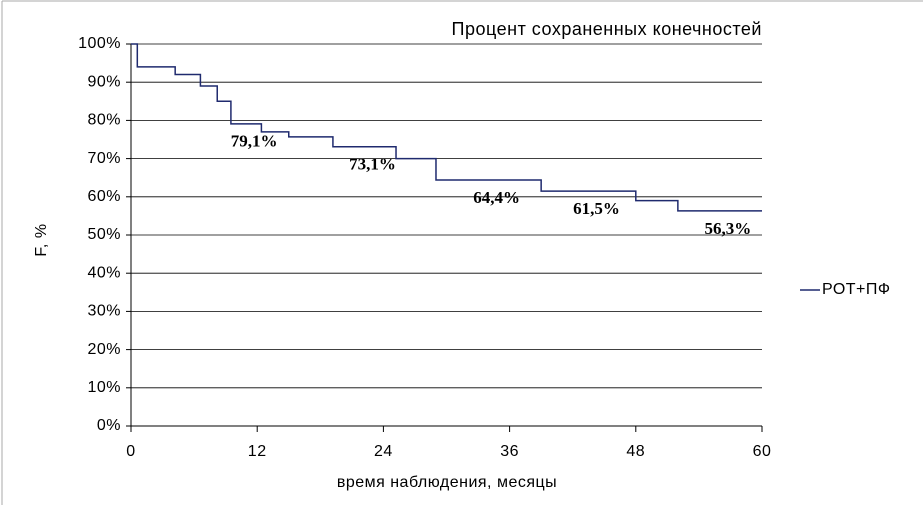 The width and height of the screenshot is (924, 506). What do you see at coordinates (447, 482) in the screenshot?
I see `x-axis-label: время наблюдения, месяцы` at bounding box center [447, 482].